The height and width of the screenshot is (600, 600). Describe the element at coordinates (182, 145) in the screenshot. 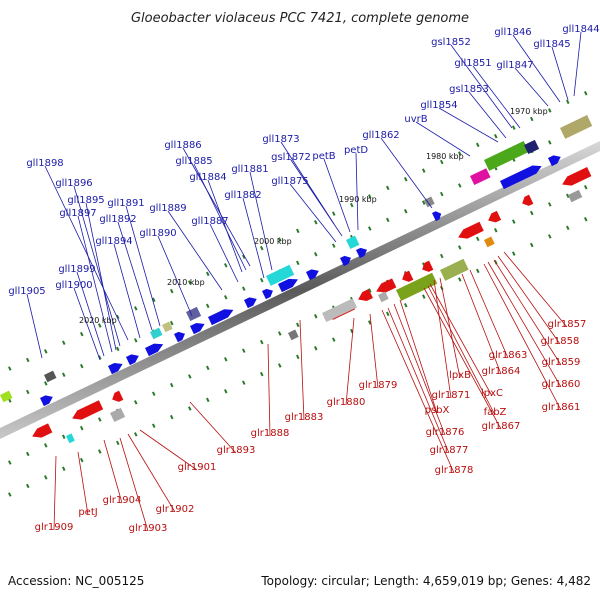

I see `gene-label: gll1886` at that location.